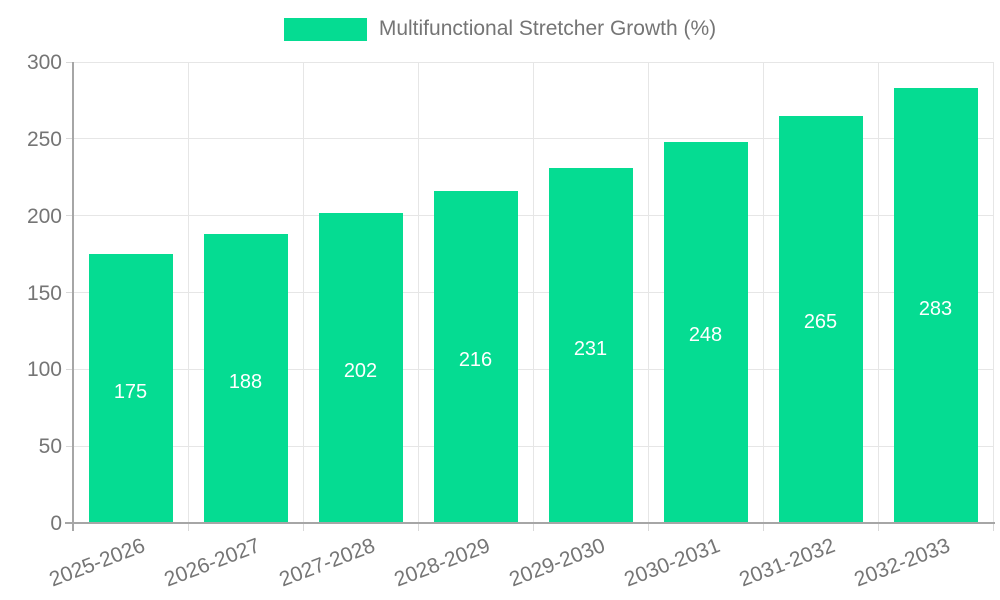 This screenshot has height=600, width=1000. Describe the element at coordinates (475, 360) in the screenshot. I see `bar-value-label: 216` at that location.